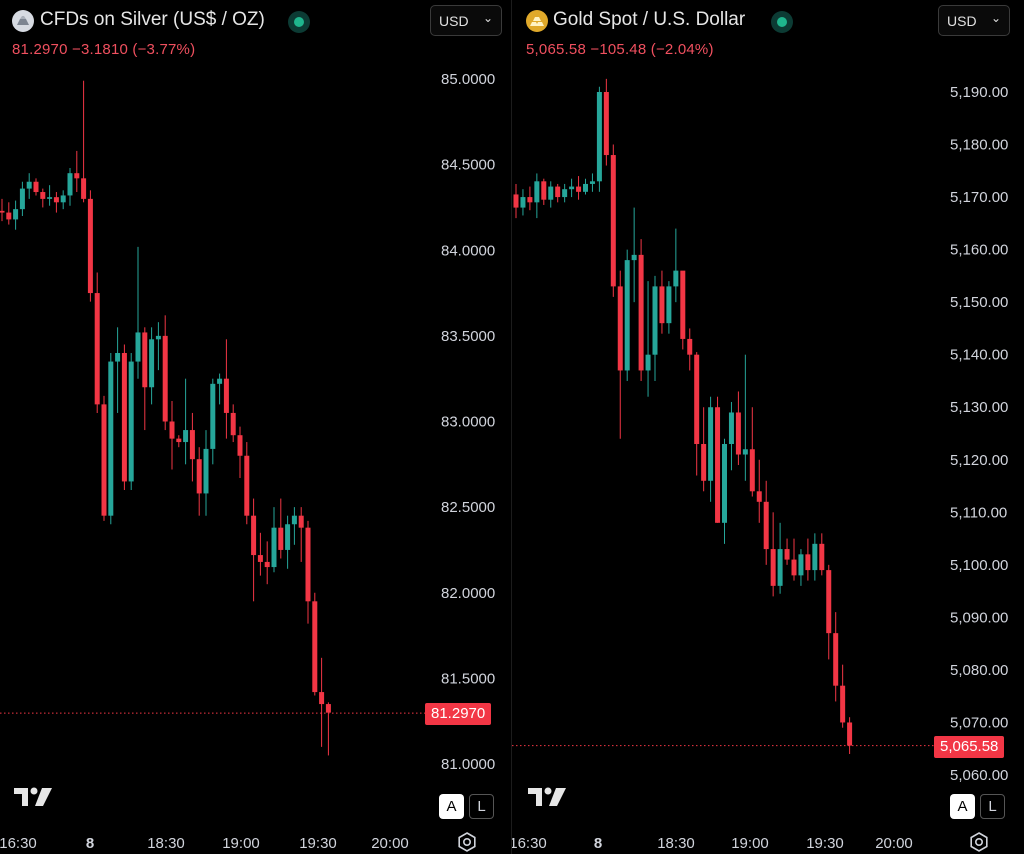 The width and height of the screenshot is (1024, 854). Describe the element at coordinates (620, 49) in the screenshot. I see `price-quote: 5,065.58 −105.48 (−2.04%)` at that location.